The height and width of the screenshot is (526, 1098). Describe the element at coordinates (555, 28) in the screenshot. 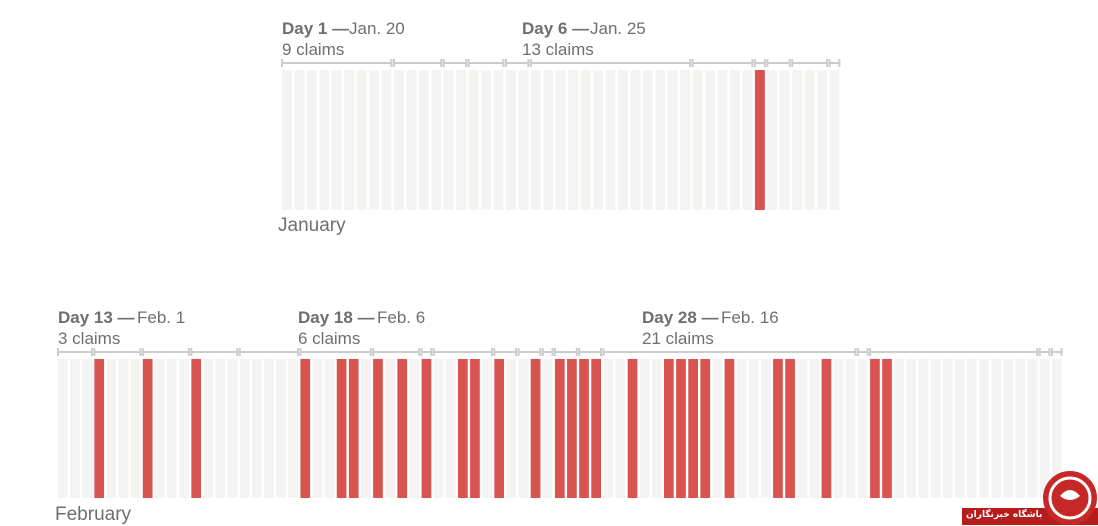

I see `jan-annotation-day6-label: Day 6 —` at that location.